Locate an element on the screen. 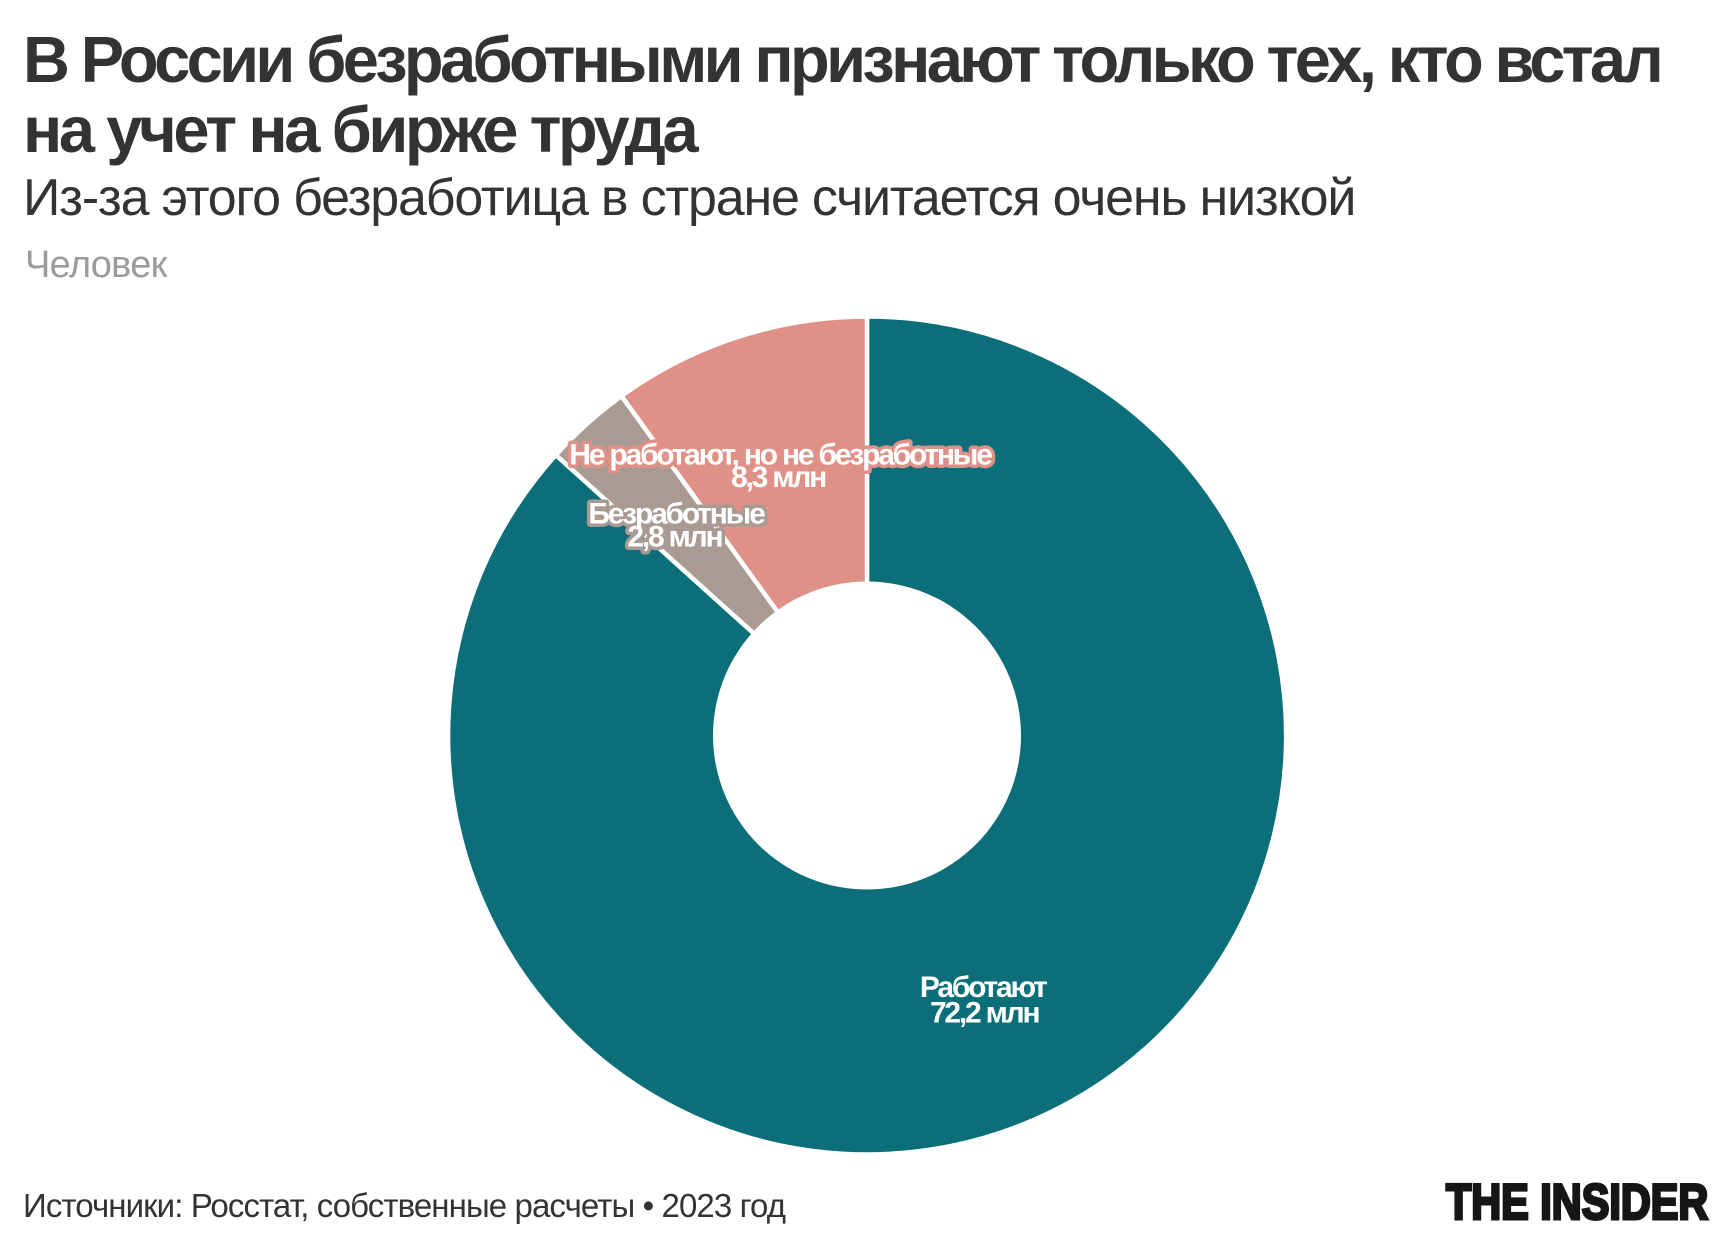  svg-text: Не работают, но не безработные is located at coordinates (780, 455).